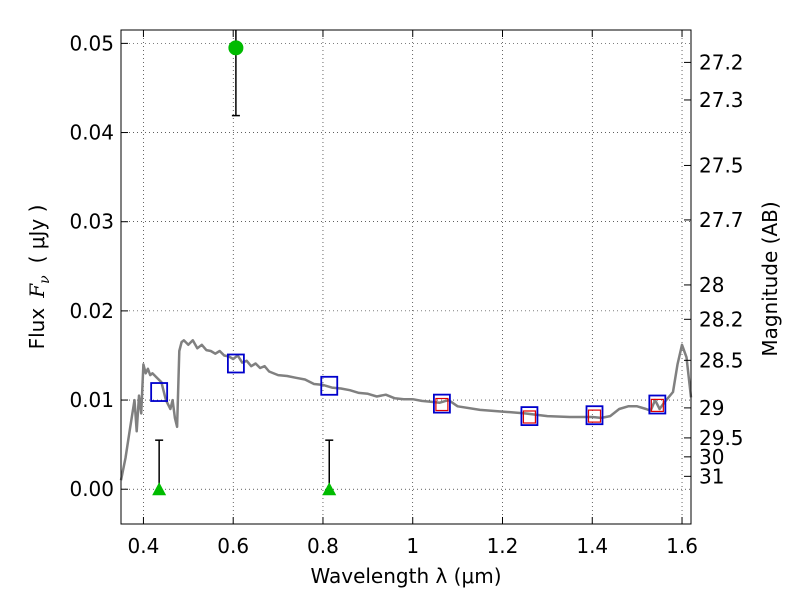  Describe the element at coordinates (37, 291) in the screenshot. I see `y-axis-label-variable: F` at that location.